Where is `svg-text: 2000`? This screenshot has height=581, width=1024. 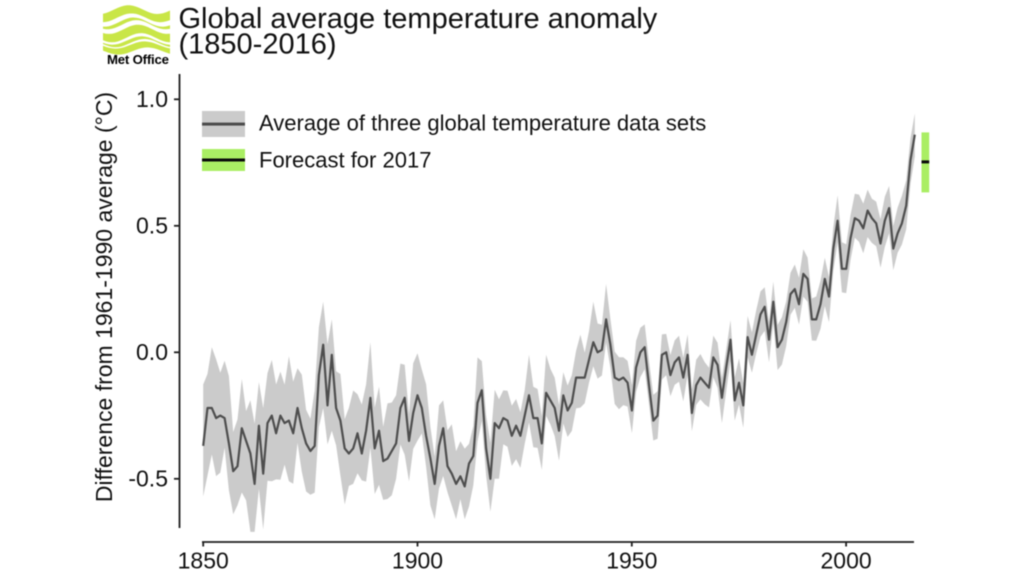 svg-text: 2000 is located at coordinates (846, 561).